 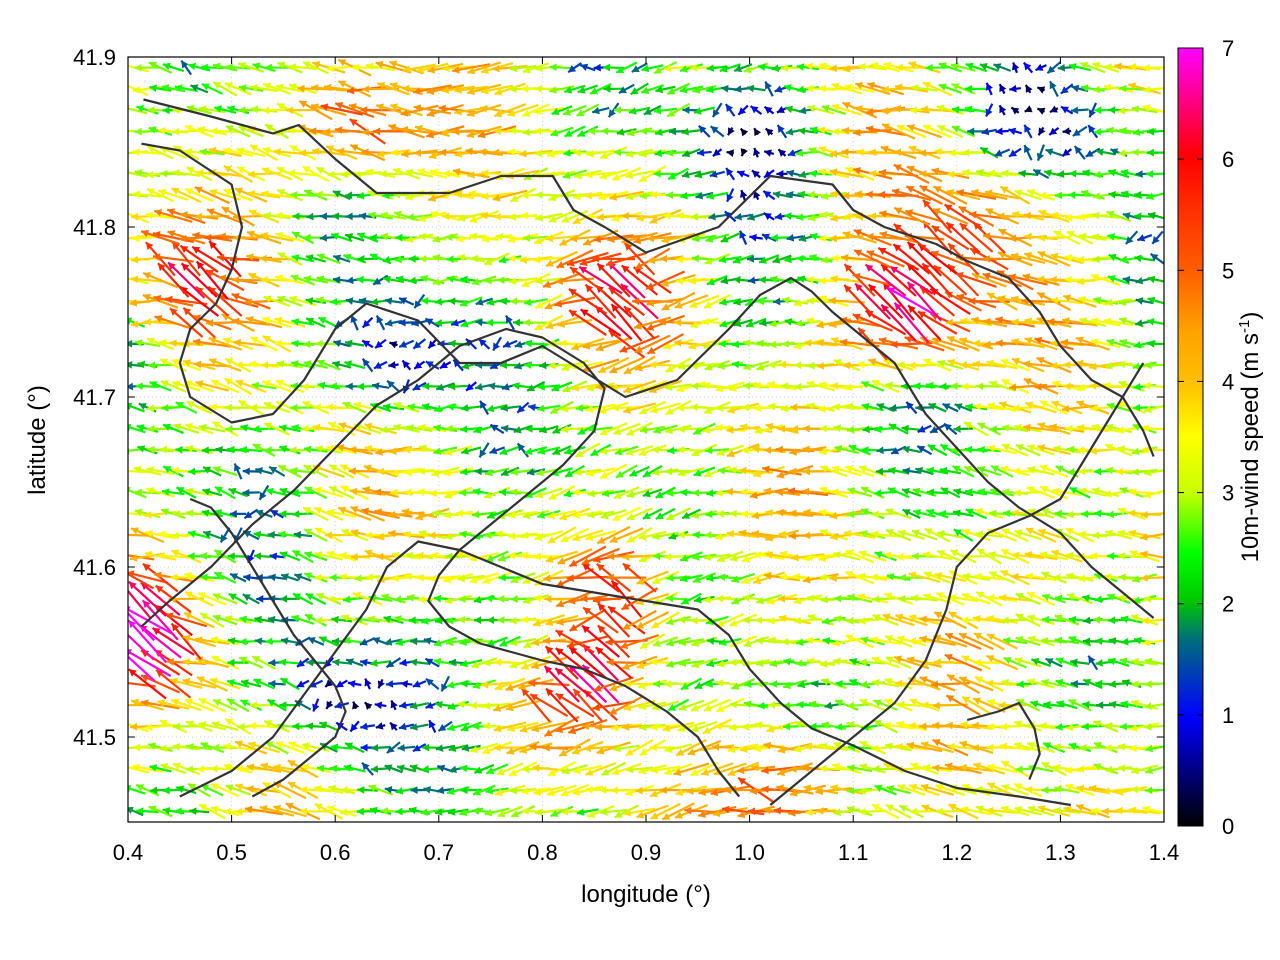 What do you see at coordinates (646, 852) in the screenshot?
I see `x-tick-label: 0.9` at bounding box center [646, 852].